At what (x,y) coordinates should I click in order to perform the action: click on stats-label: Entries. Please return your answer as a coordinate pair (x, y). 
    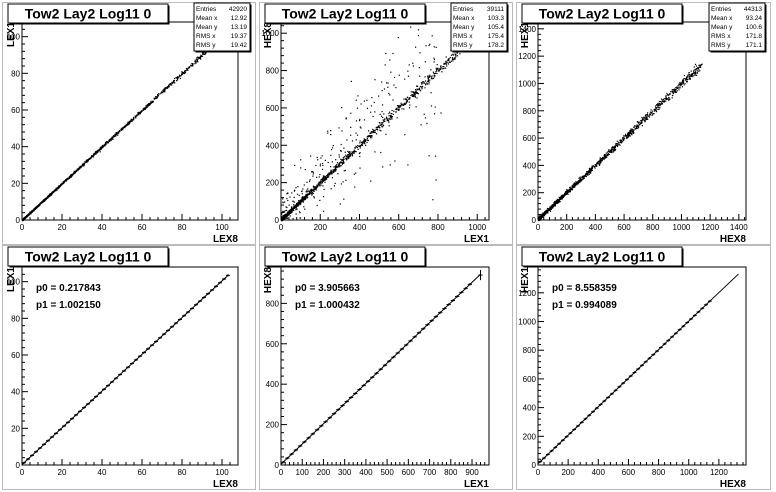
    Looking at the image, I should click on (463, 9).